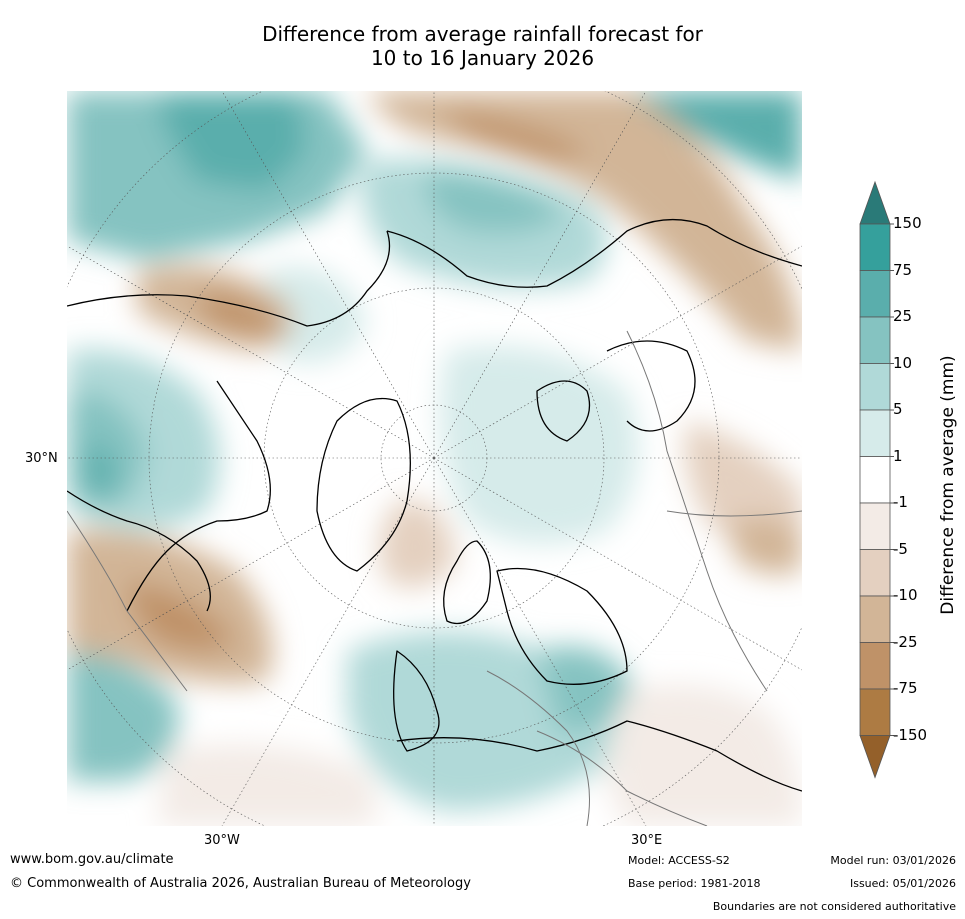 This screenshot has height=919, width=965. What do you see at coordinates (900, 502) in the screenshot?
I see `colorbar-tick-label: -1` at bounding box center [900, 502].